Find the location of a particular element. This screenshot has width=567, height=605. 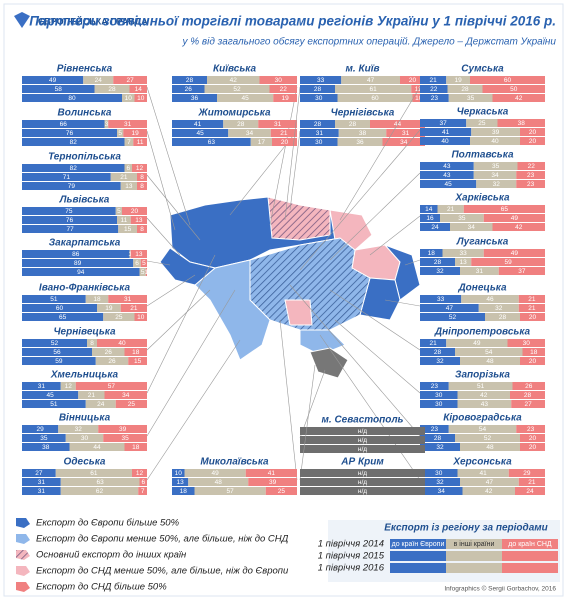

bar-value: 17 is located at coordinates (262, 142).